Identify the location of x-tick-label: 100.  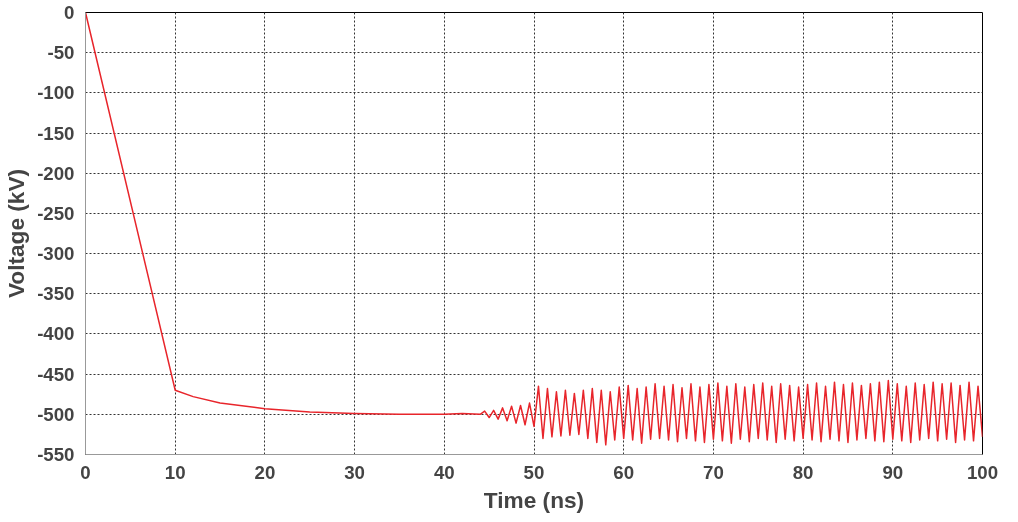
(982, 472).